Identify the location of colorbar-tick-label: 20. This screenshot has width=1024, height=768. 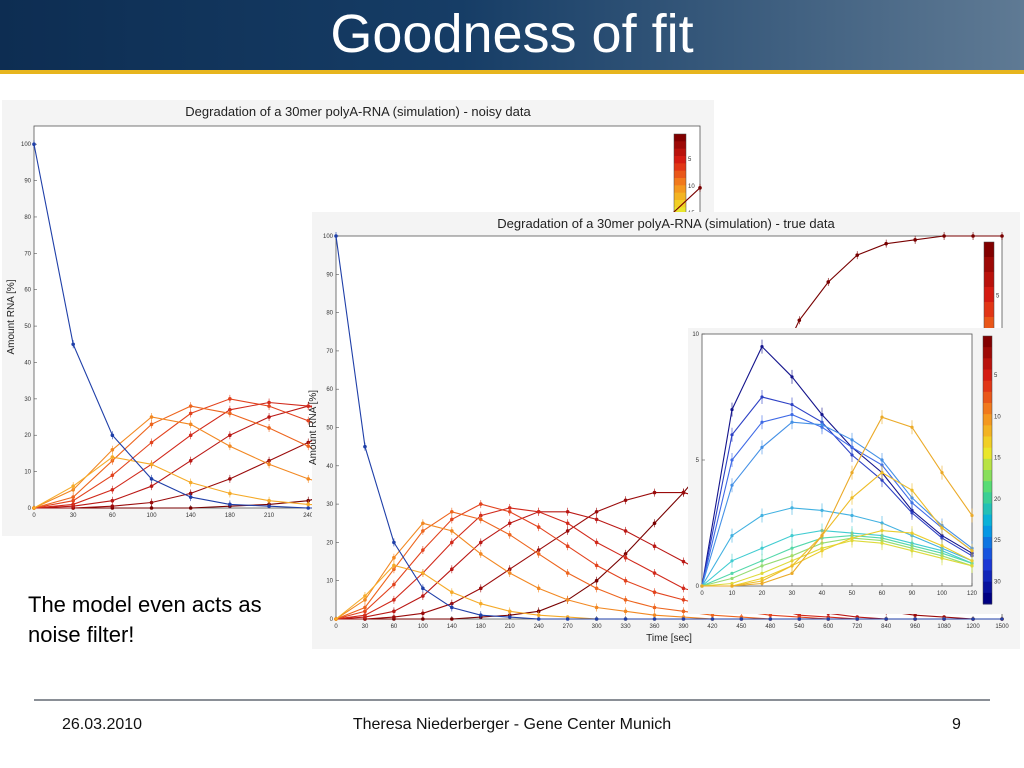
(997, 500).